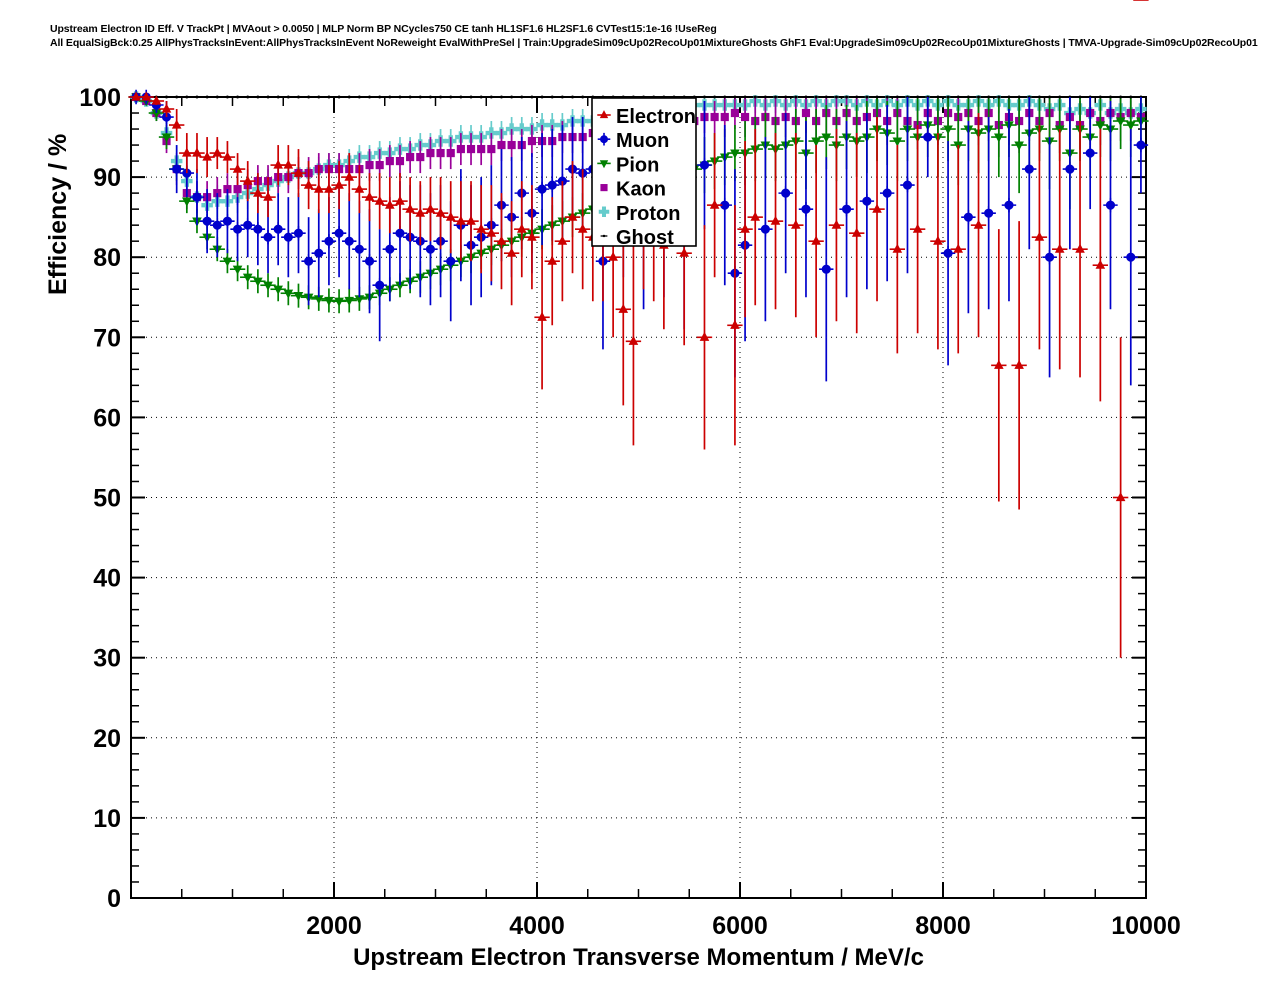 This screenshot has width=1276, height=996. I want to click on legend-item-pion: Pion, so click(628, 165).